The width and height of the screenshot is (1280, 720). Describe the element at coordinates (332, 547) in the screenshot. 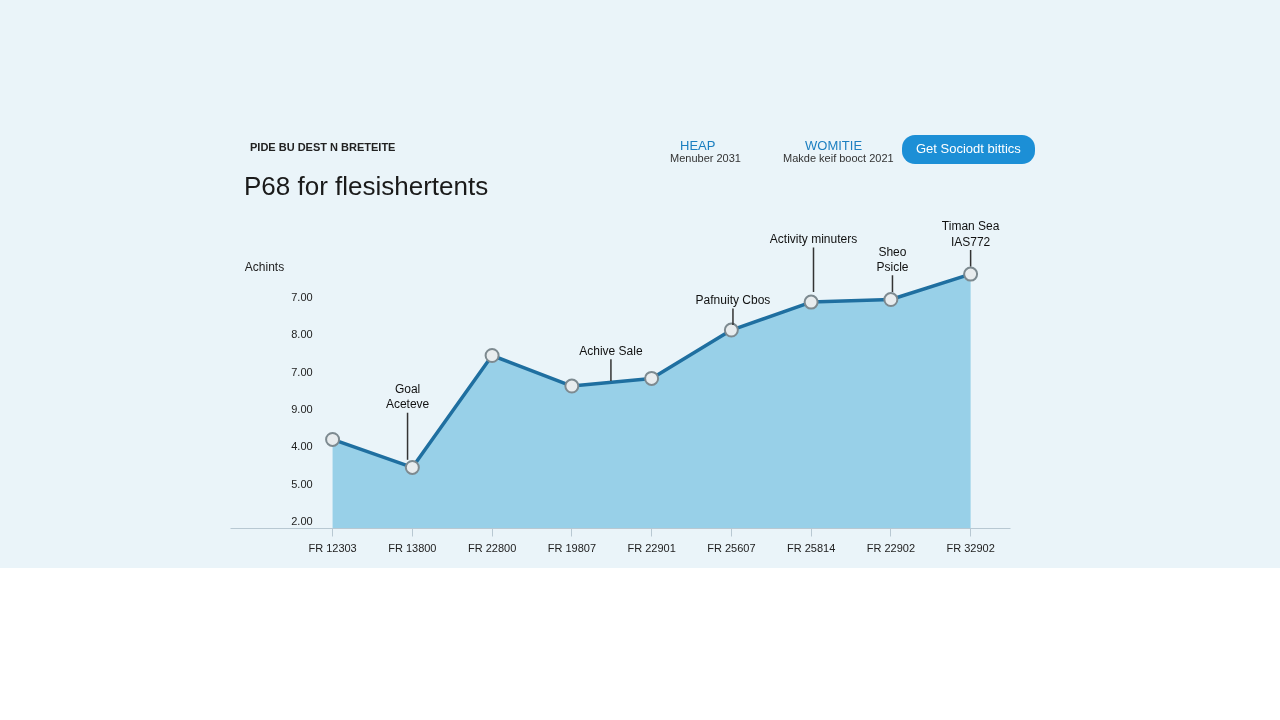

I see `x-tick-label: FR 12303` at that location.